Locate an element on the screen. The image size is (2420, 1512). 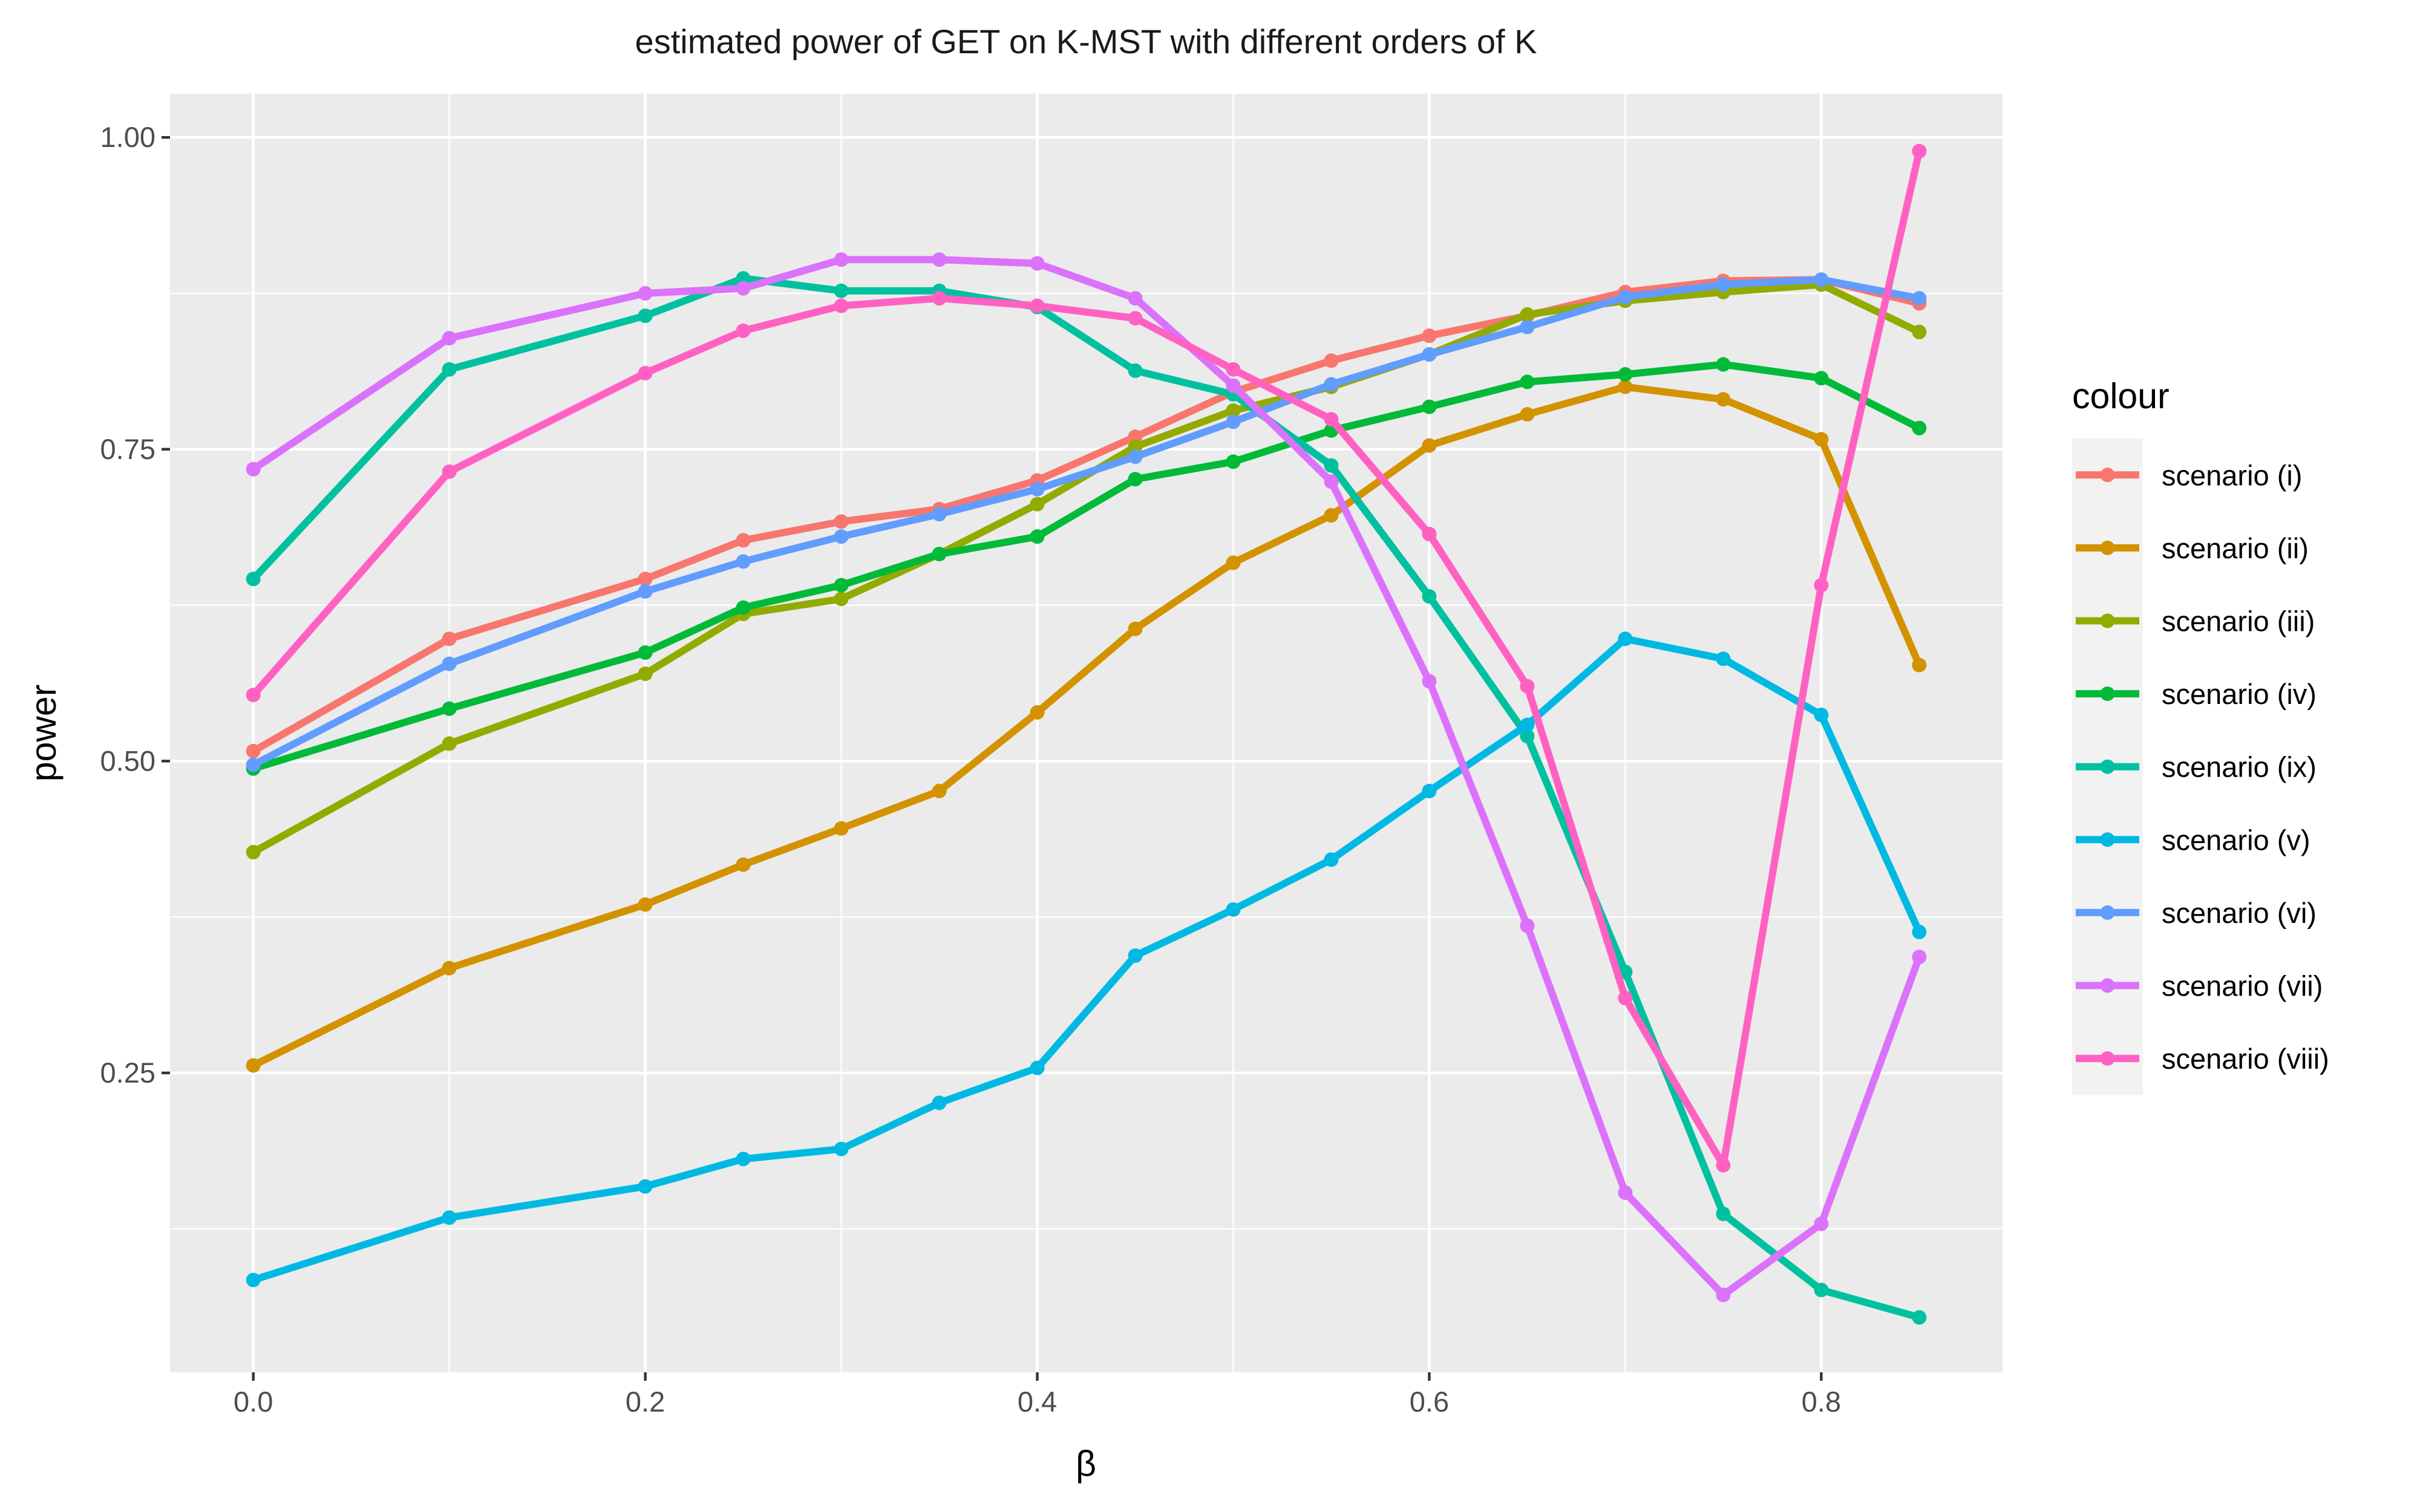
legend-item: scenario (ix) is located at coordinates (2196, 767).